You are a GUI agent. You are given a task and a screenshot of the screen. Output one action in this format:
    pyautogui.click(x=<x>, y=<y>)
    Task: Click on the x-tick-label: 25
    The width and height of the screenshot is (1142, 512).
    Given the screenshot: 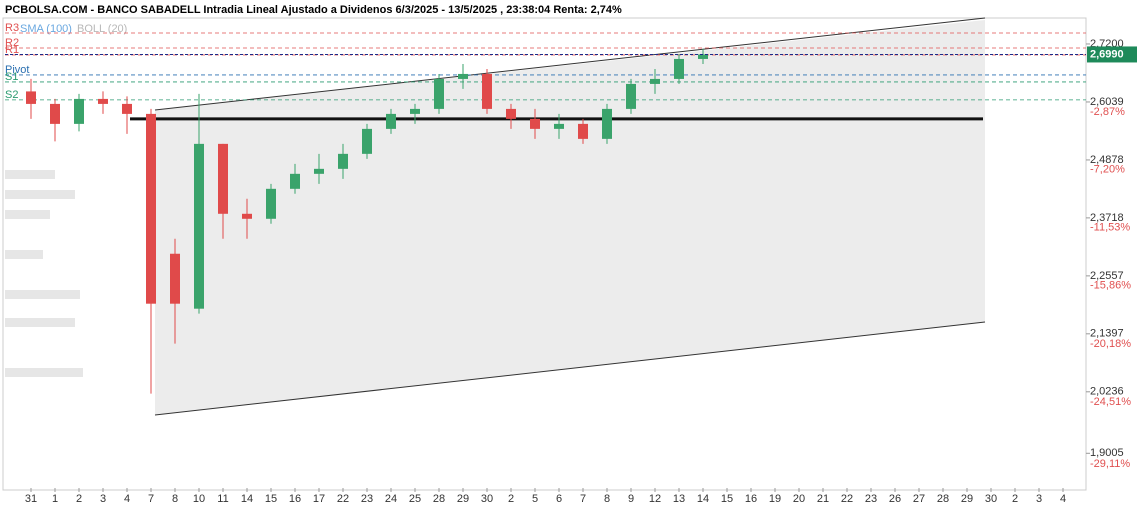 What is the action you would take?
    pyautogui.click(x=415, y=499)
    